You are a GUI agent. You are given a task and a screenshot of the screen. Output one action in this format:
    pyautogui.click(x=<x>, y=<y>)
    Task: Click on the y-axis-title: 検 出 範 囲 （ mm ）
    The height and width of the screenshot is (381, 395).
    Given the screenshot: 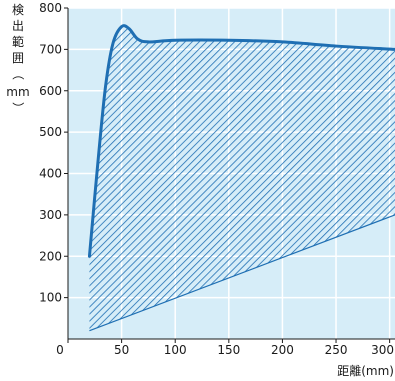 What is the action you would take?
    pyautogui.click(x=17, y=58)
    